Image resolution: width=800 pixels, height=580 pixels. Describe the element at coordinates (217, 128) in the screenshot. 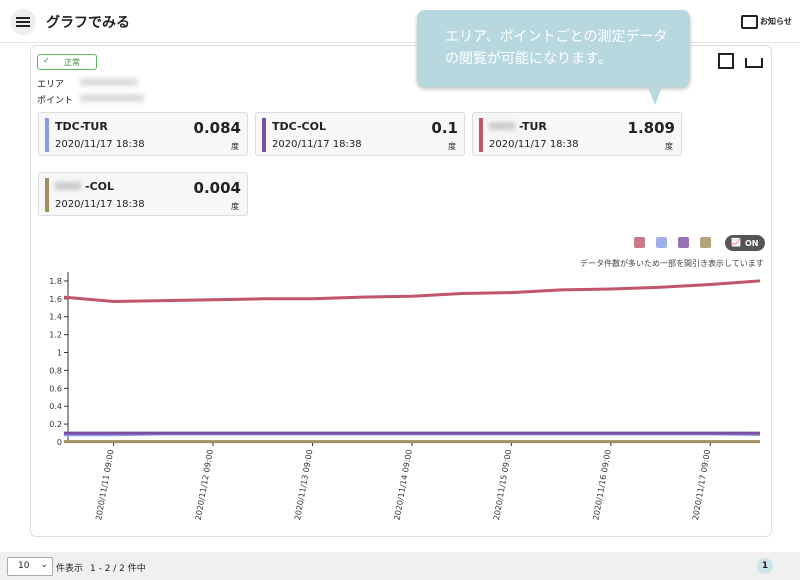

I see `card-value: 0.084` at that location.